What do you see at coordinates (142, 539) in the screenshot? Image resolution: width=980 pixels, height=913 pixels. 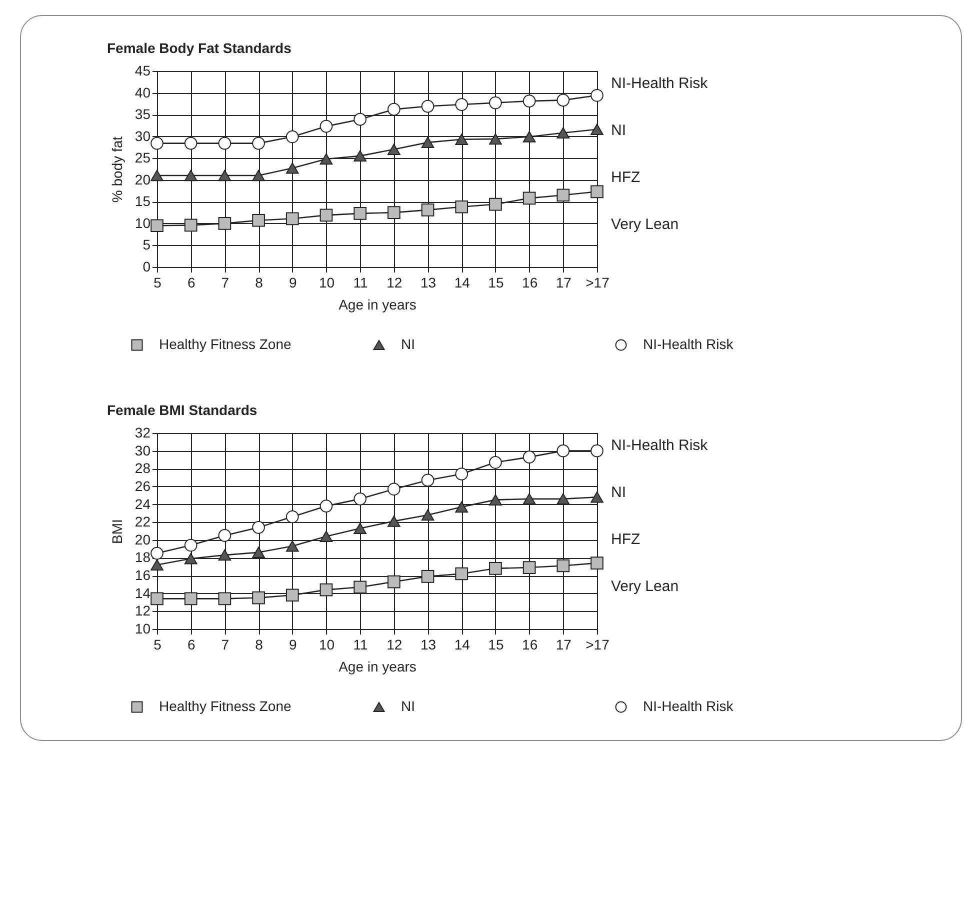 I see `y-tick-label: 20` at bounding box center [142, 539].